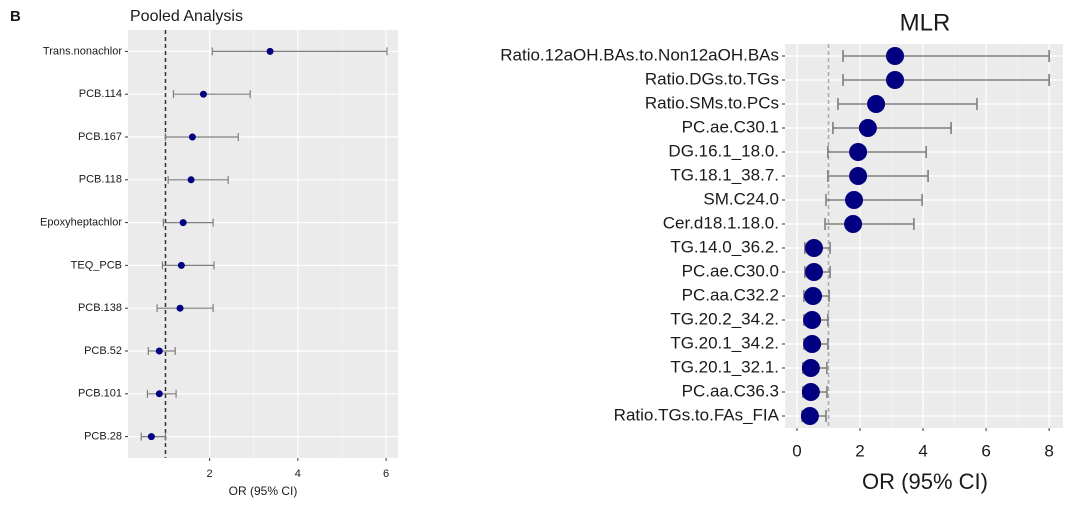  I want to click on y-tick-label: Ratio.TGs.to.FAs_FIA, so click(697, 414).